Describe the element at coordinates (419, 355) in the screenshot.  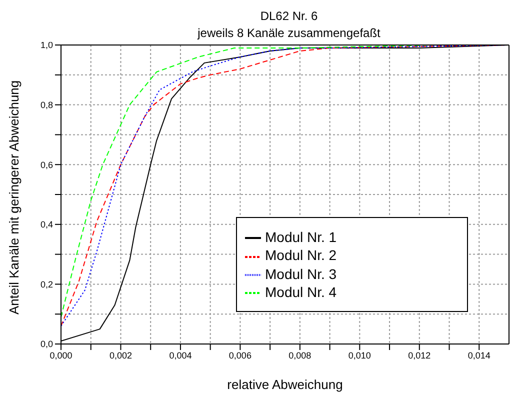
I see `x-tick-label: 0,012` at that location.